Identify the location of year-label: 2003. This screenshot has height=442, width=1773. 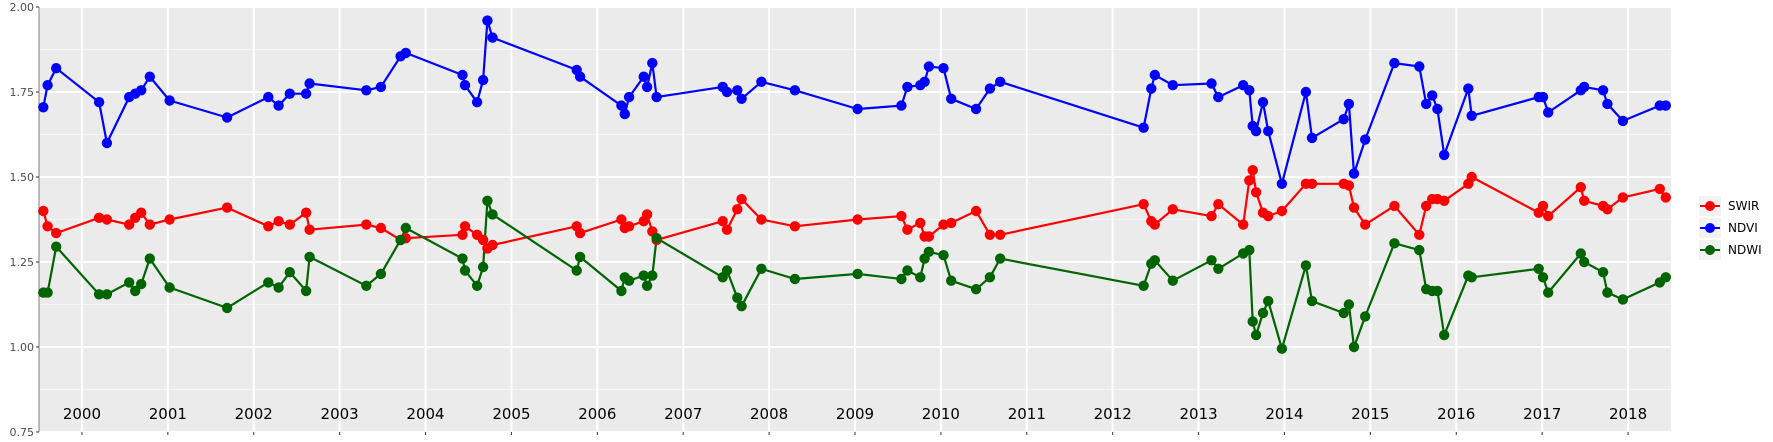
(340, 414).